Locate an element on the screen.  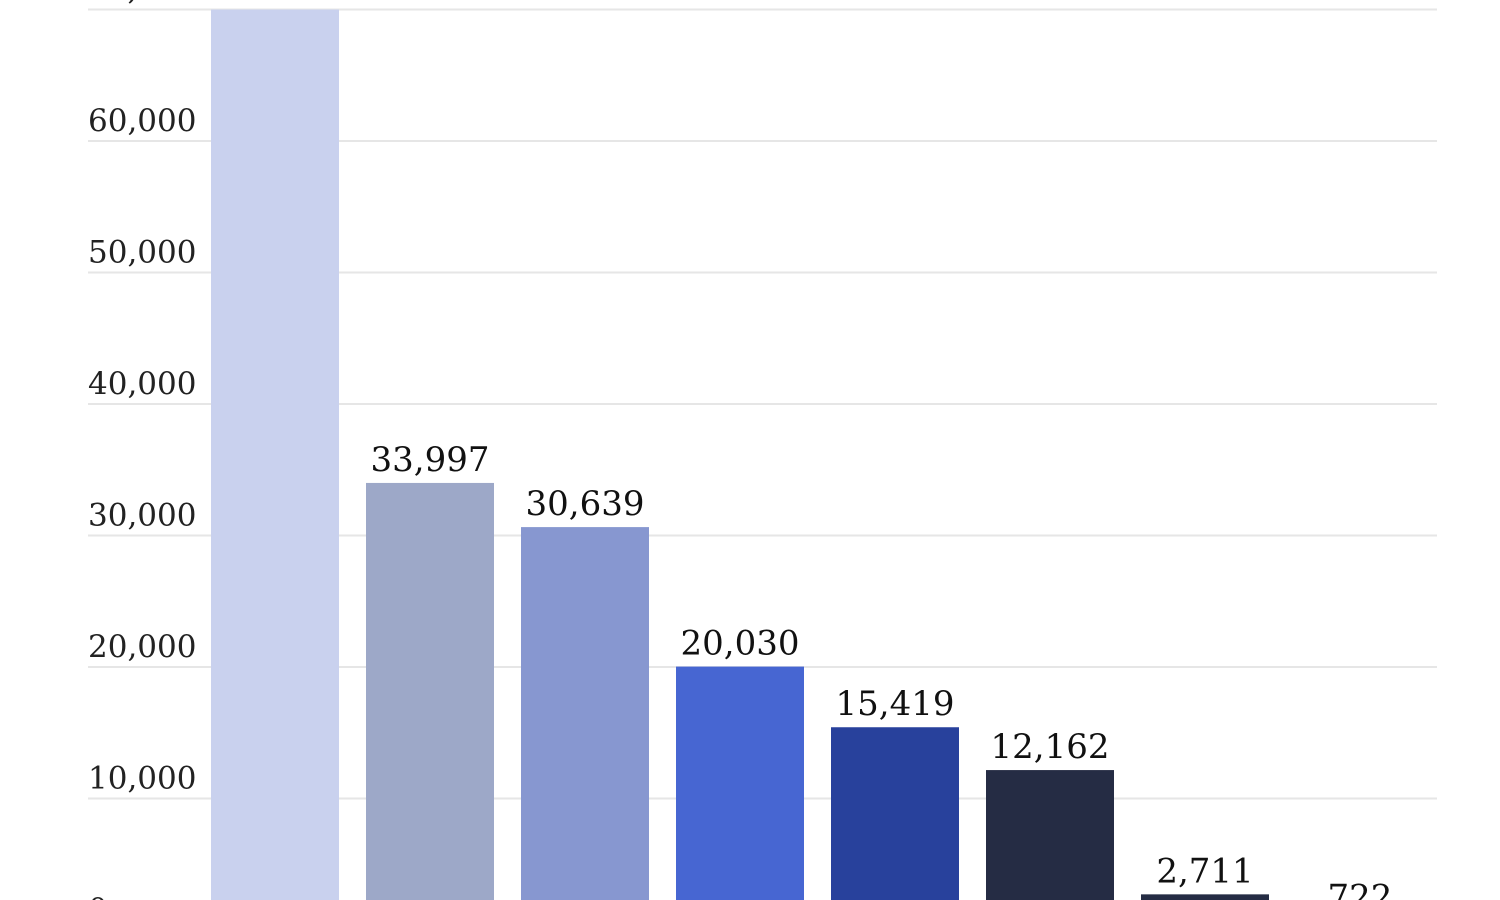
y-tick-label: 60,000 is located at coordinates (142, 121).